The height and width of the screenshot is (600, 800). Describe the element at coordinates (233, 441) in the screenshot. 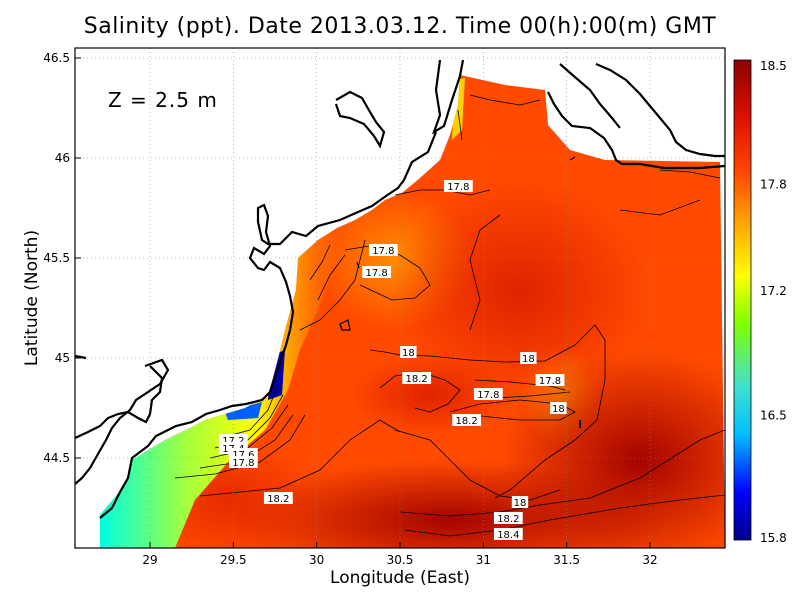

I see `contour-label: 17.2` at that location.